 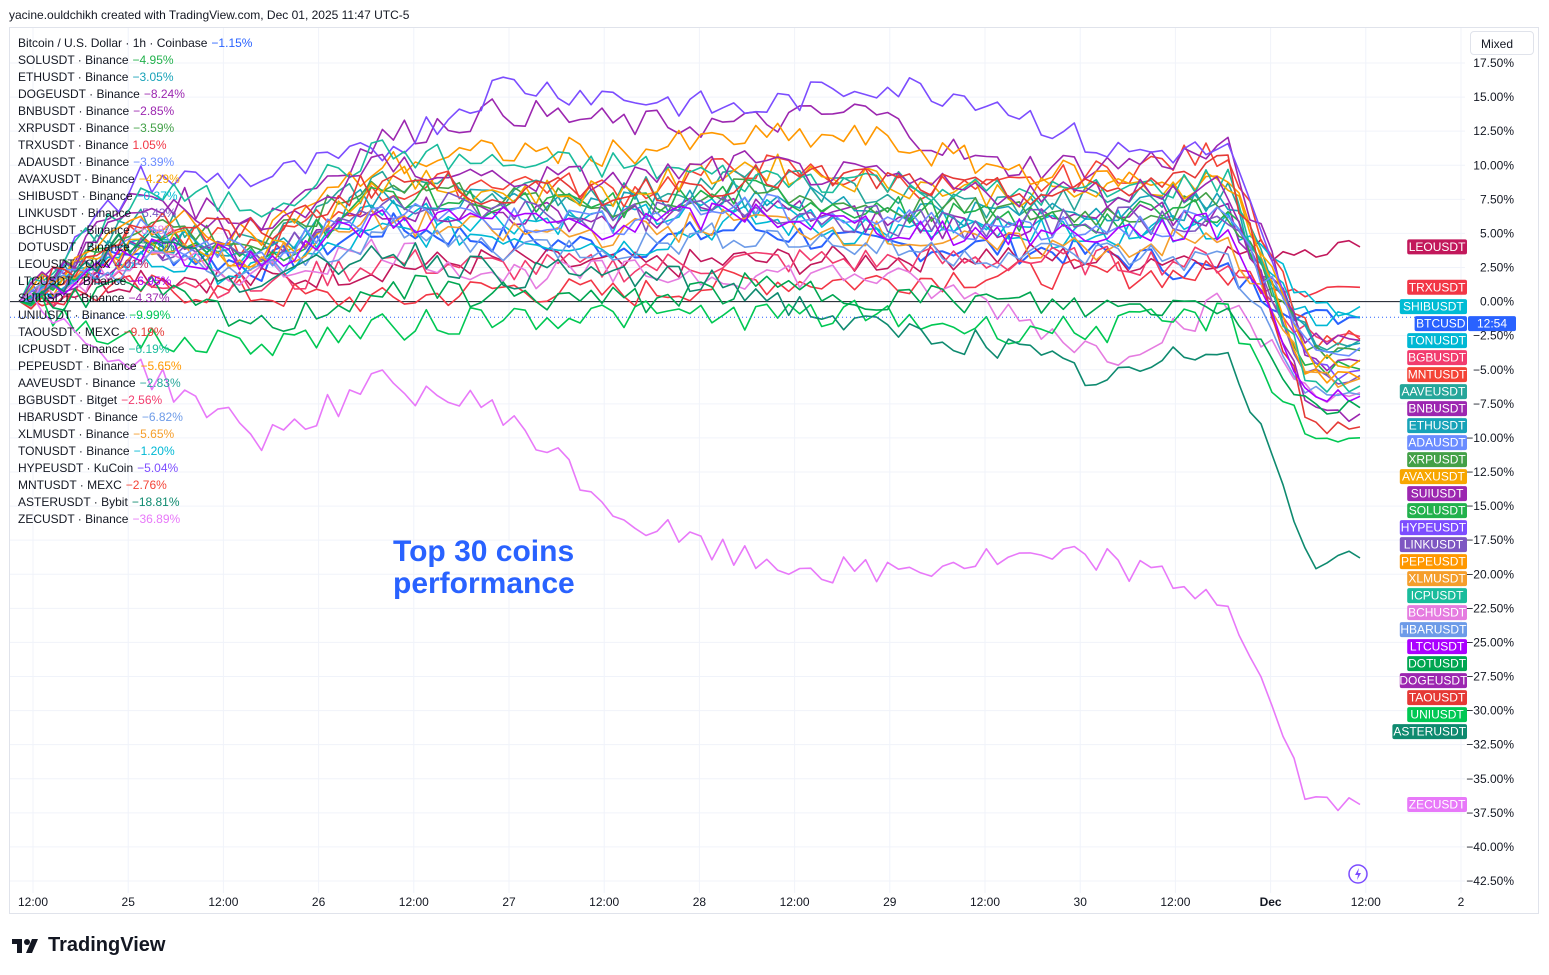 I want to click on y-tick-label: 15.00%, so click(x=1493, y=97).